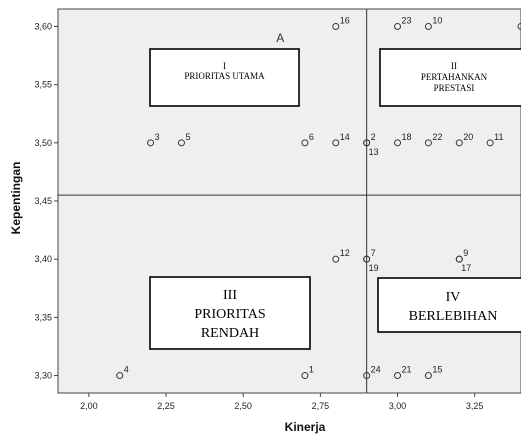 The height and width of the screenshot is (435, 521). Describe the element at coordinates (373, 137) in the screenshot. I see `data-point-label: 2` at that location.